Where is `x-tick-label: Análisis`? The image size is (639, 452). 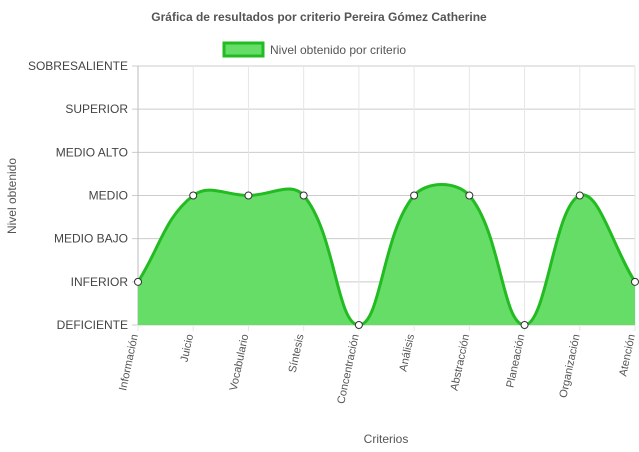 x-tick-label: Análisis is located at coordinates (407, 353).